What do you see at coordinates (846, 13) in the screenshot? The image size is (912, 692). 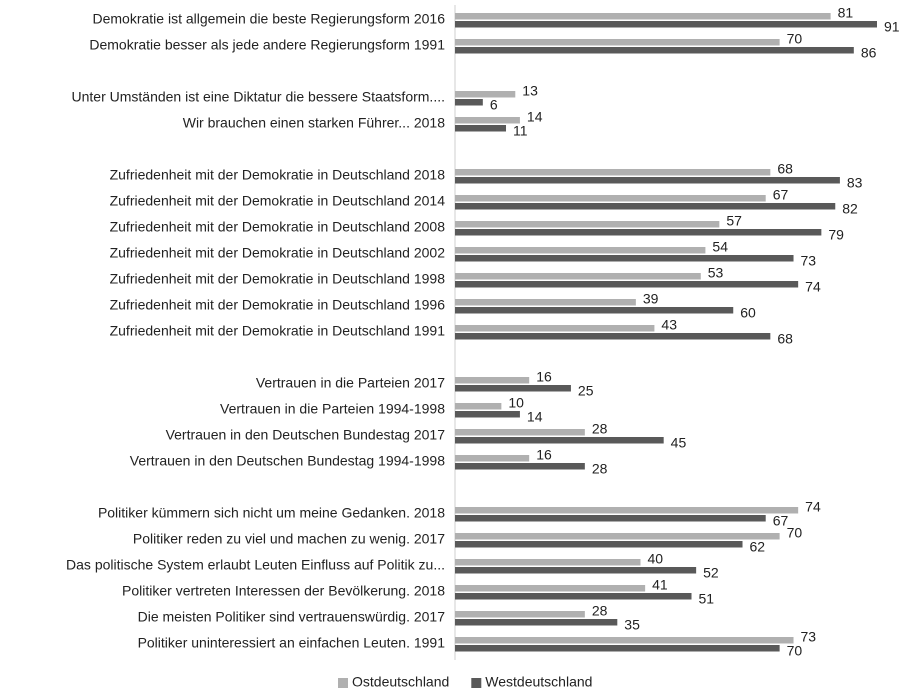 I see `value-label: 81` at bounding box center [846, 13].